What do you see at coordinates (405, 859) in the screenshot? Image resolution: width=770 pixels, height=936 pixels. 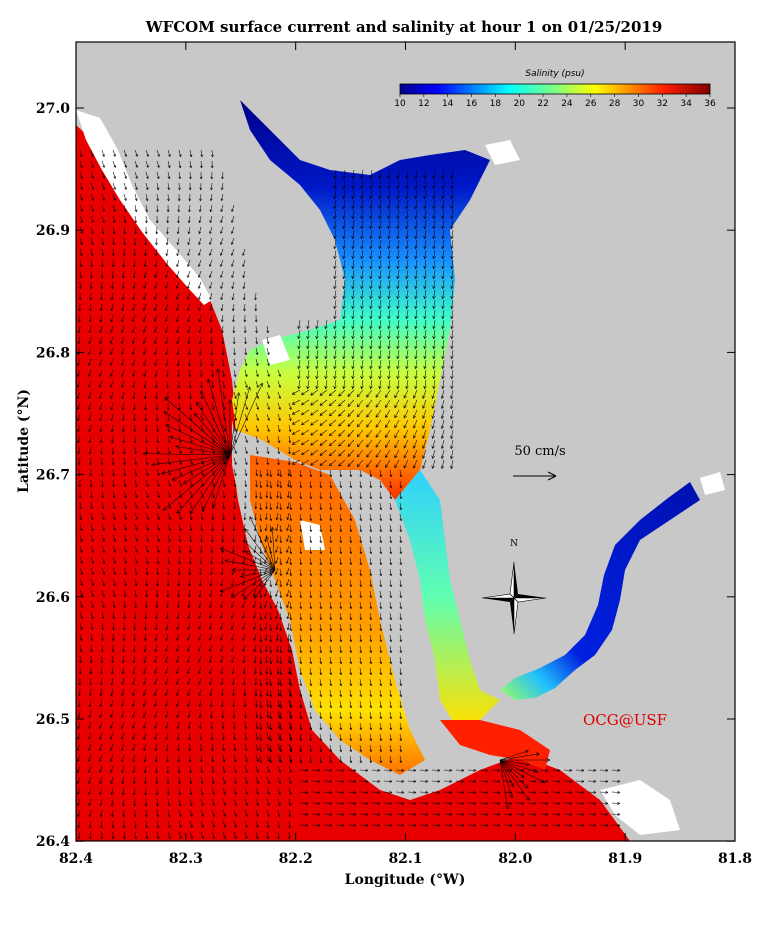 I see `x-tick-label: 82.1` at bounding box center [405, 859].